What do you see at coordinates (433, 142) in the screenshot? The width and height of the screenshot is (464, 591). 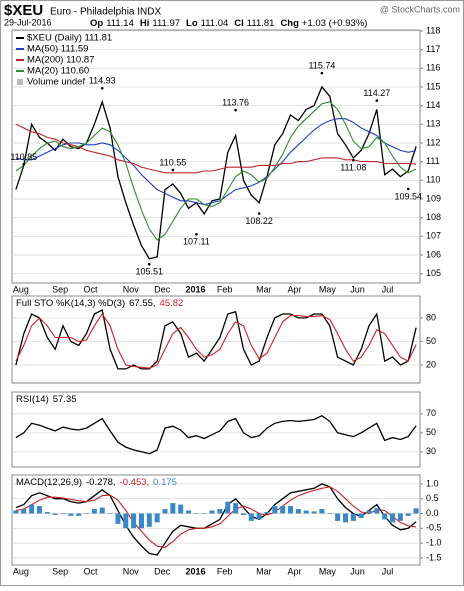 I see `y-tick-label: 112` at bounding box center [433, 142].